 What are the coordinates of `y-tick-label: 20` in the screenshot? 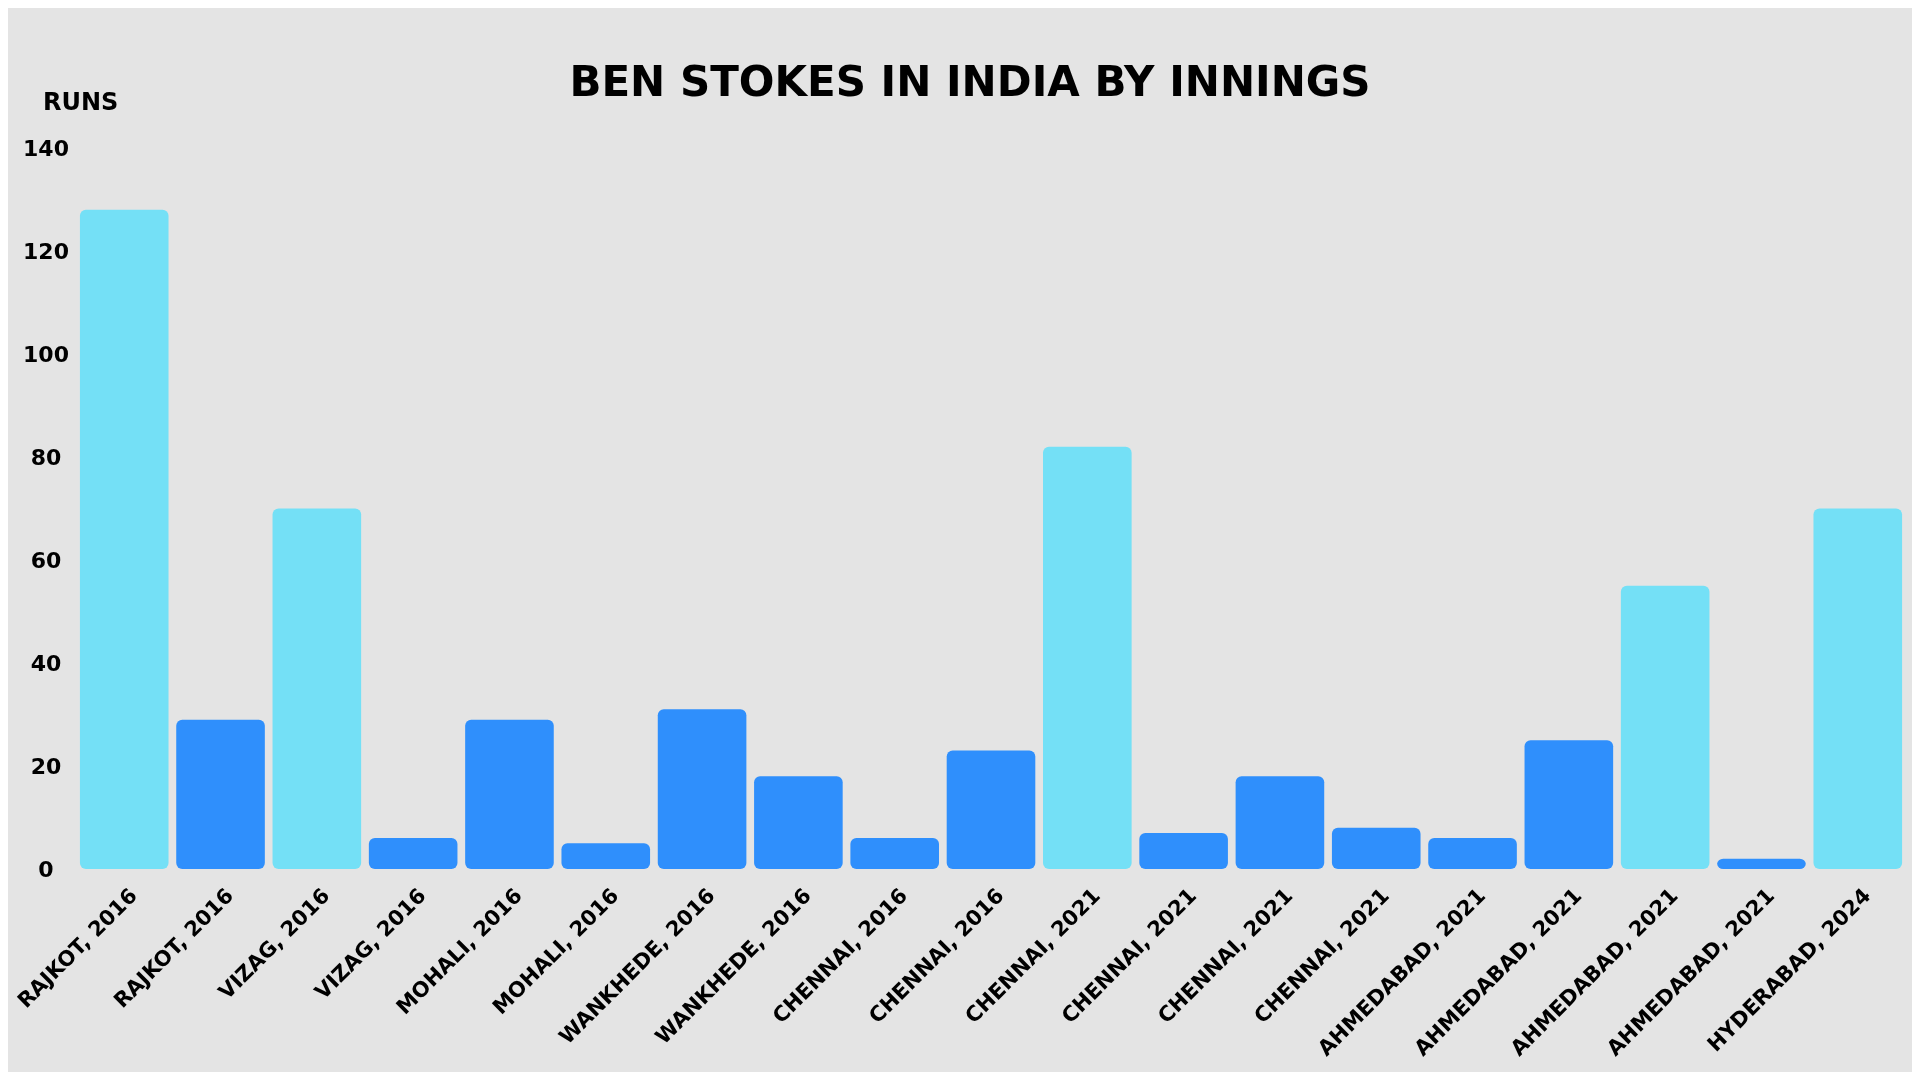 It's located at (46, 766).